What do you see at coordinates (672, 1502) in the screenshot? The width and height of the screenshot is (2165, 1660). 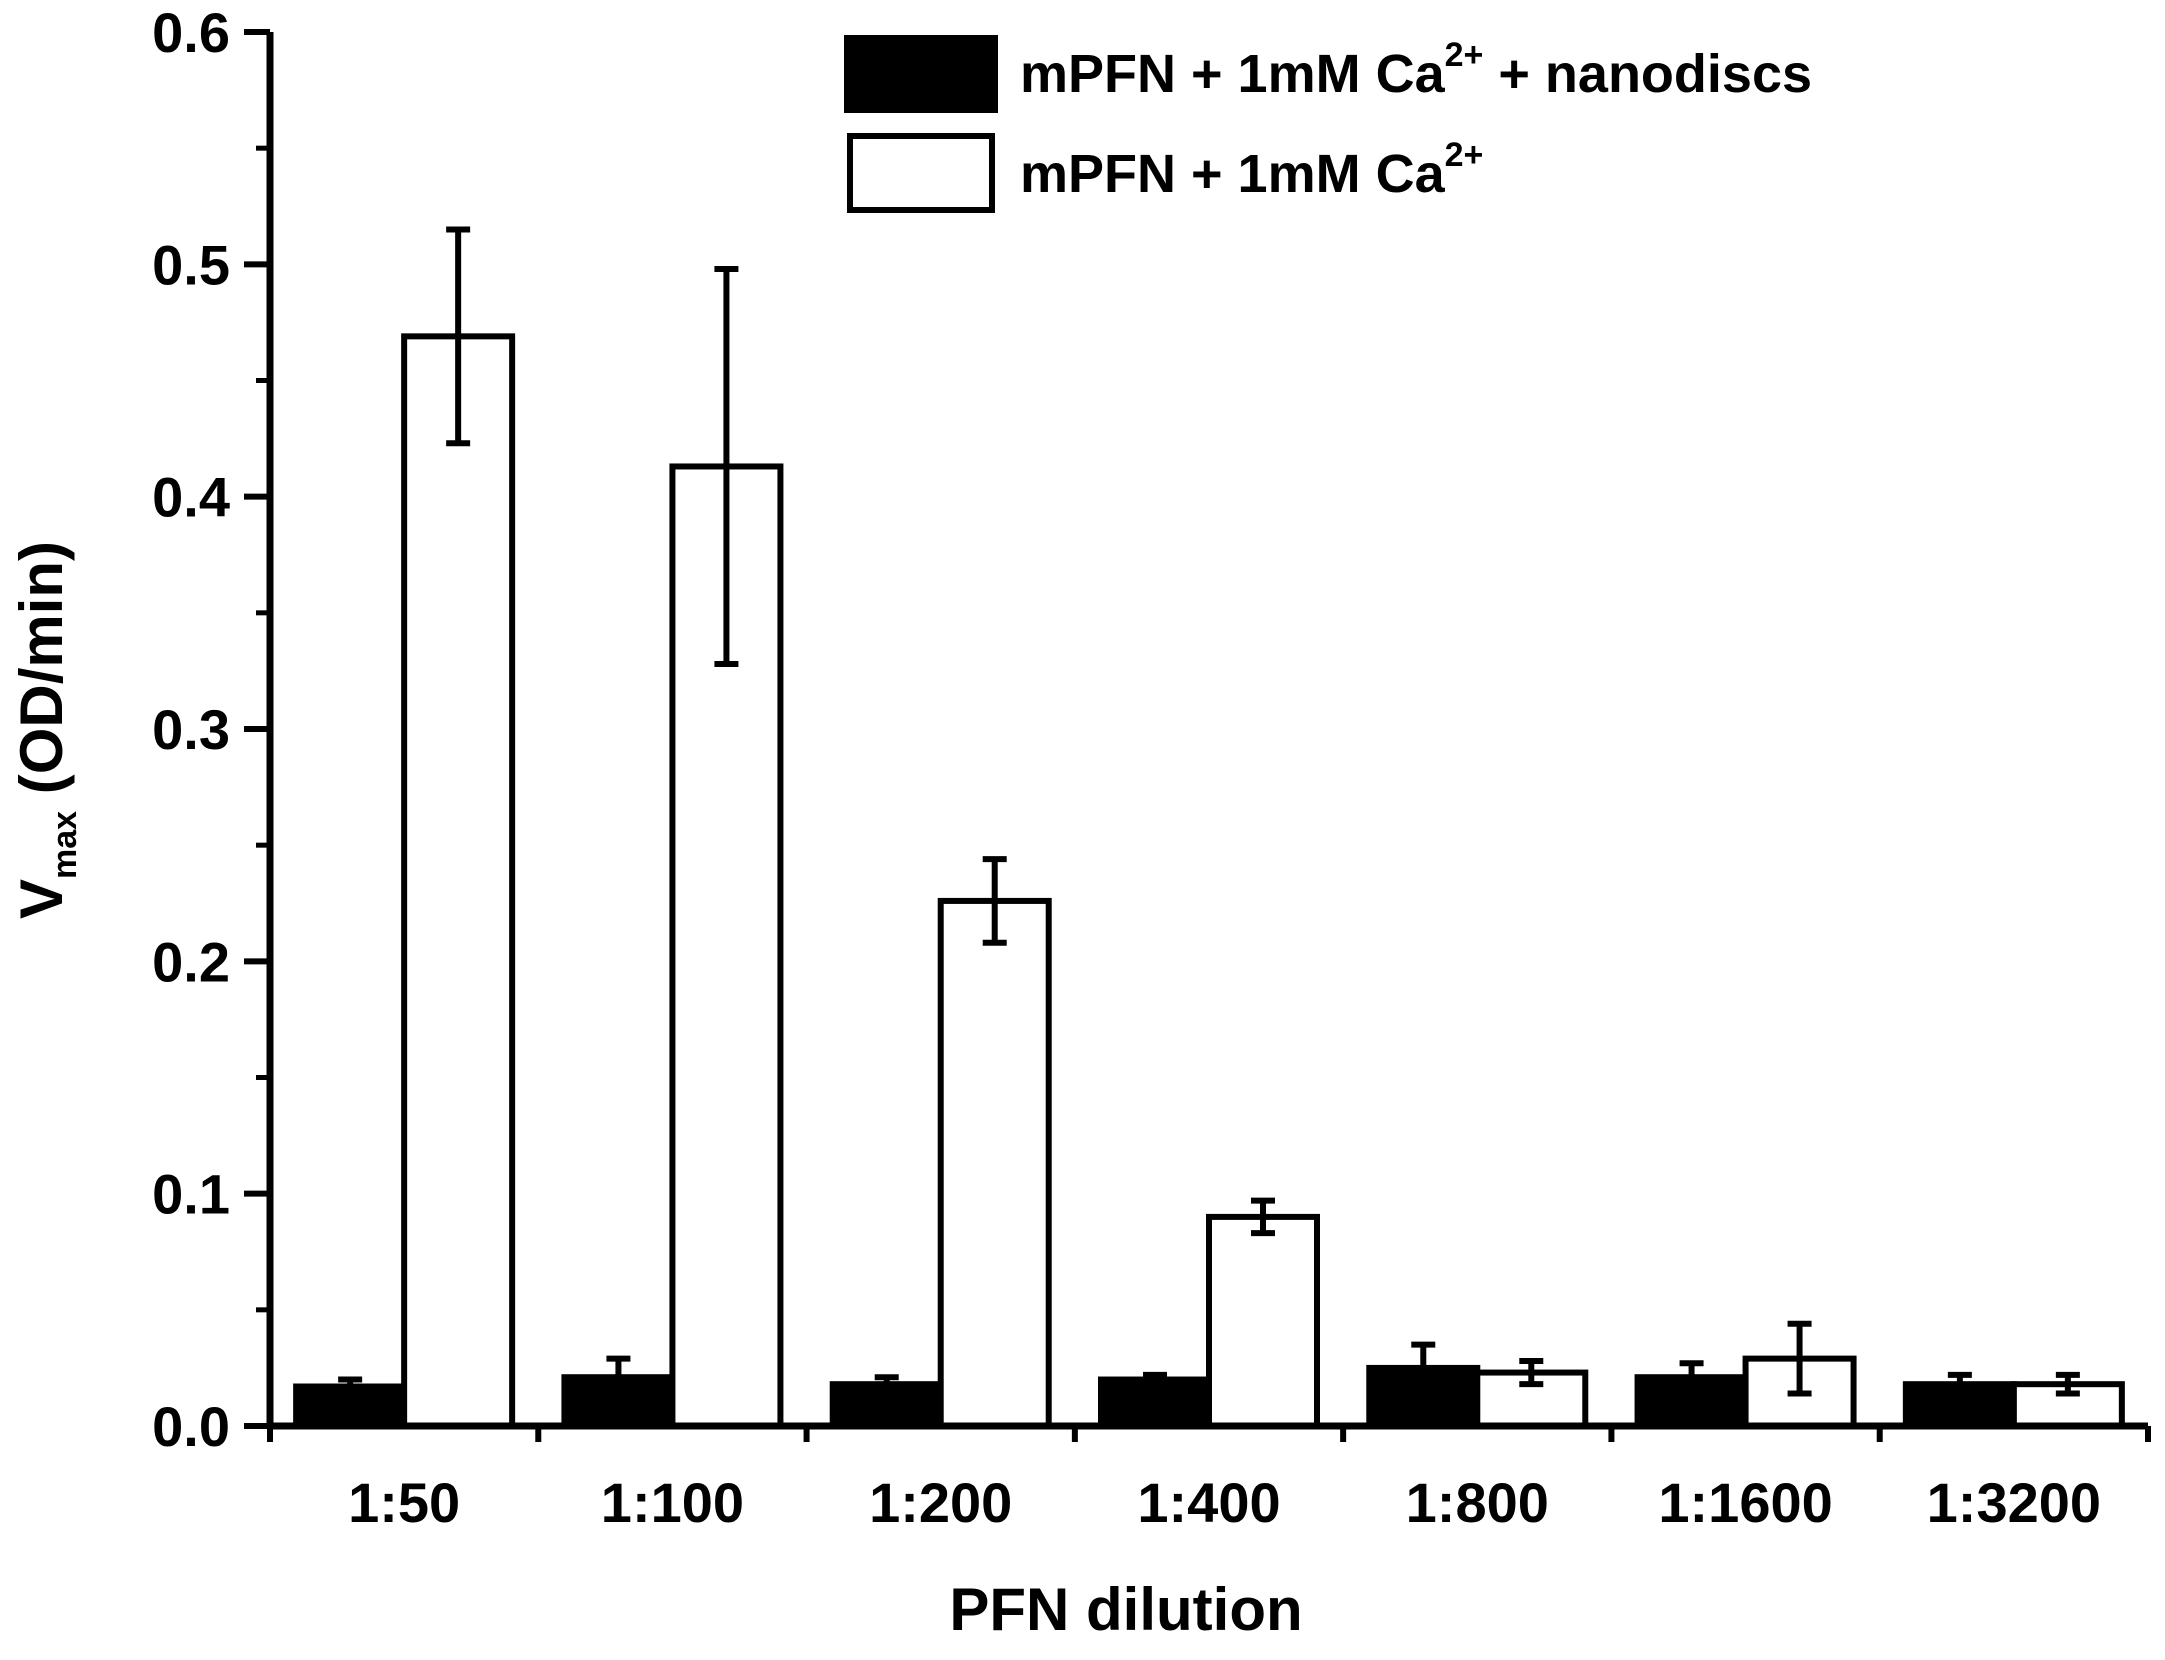 I see `x-tick-label: 1:100` at bounding box center [672, 1502].